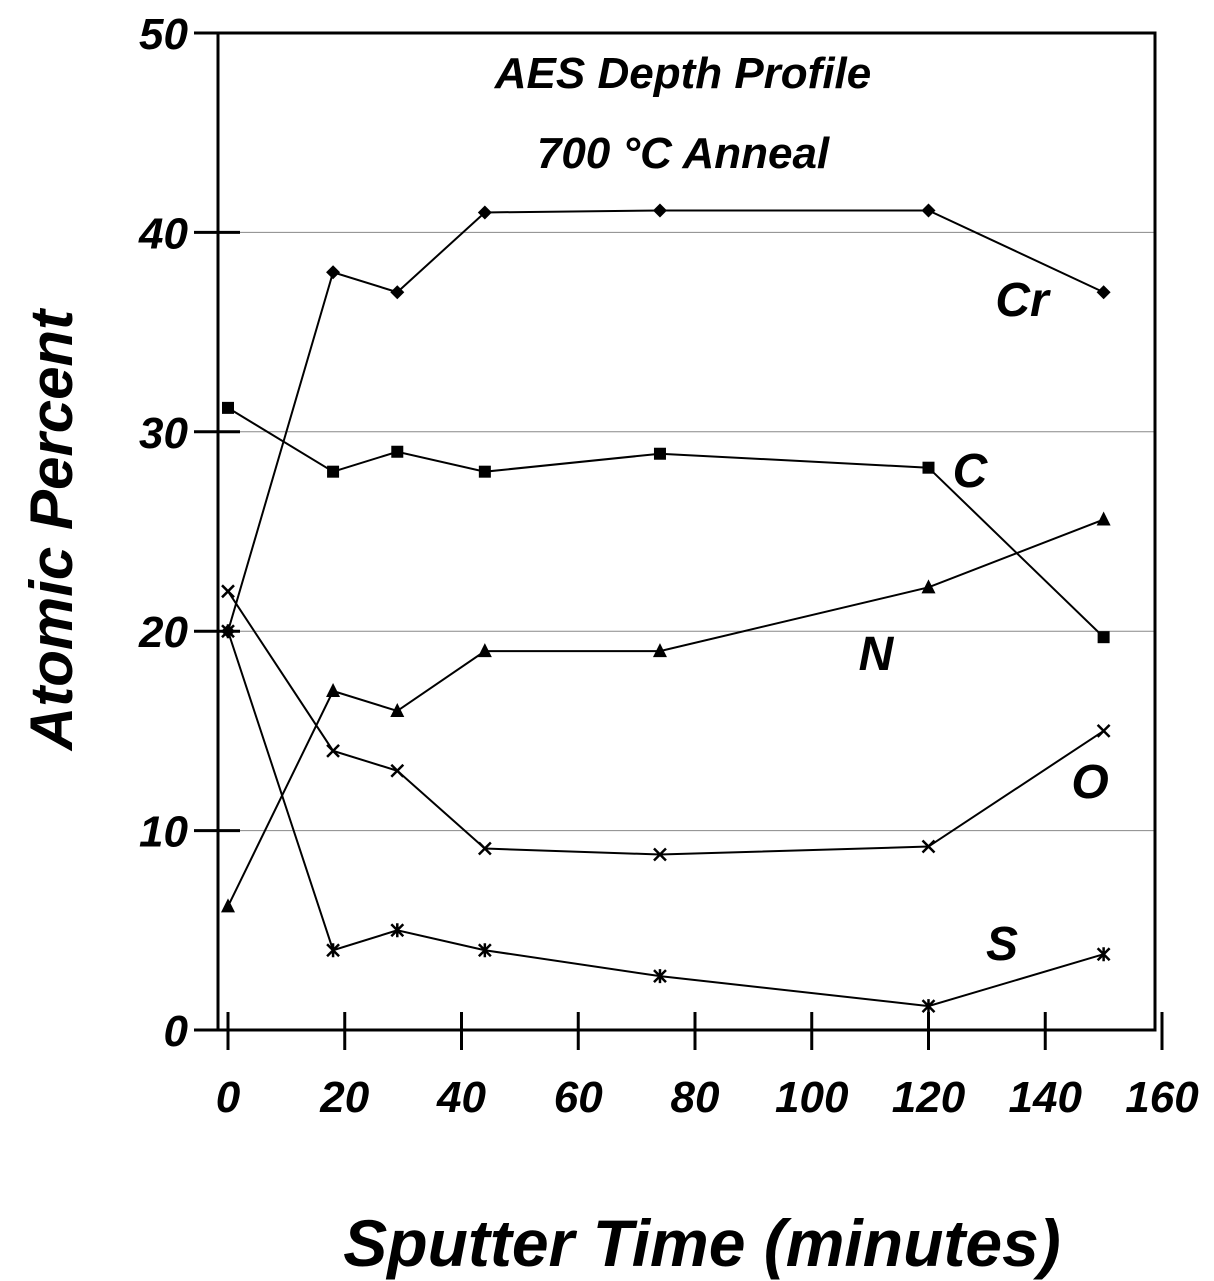 The image size is (1214, 1281). I want to click on x-axis-label: Sputter Time (minutes), so click(702, 1243).